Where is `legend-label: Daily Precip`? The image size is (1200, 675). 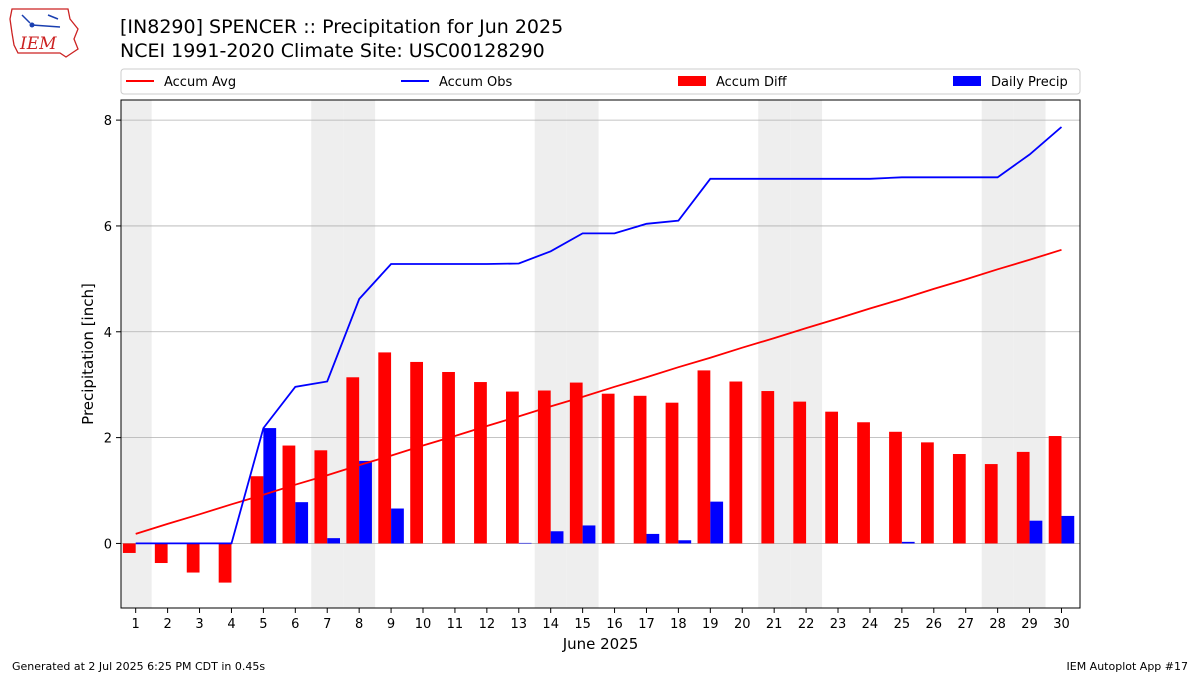
legend-label: Daily Precip is located at coordinates (1029, 82).